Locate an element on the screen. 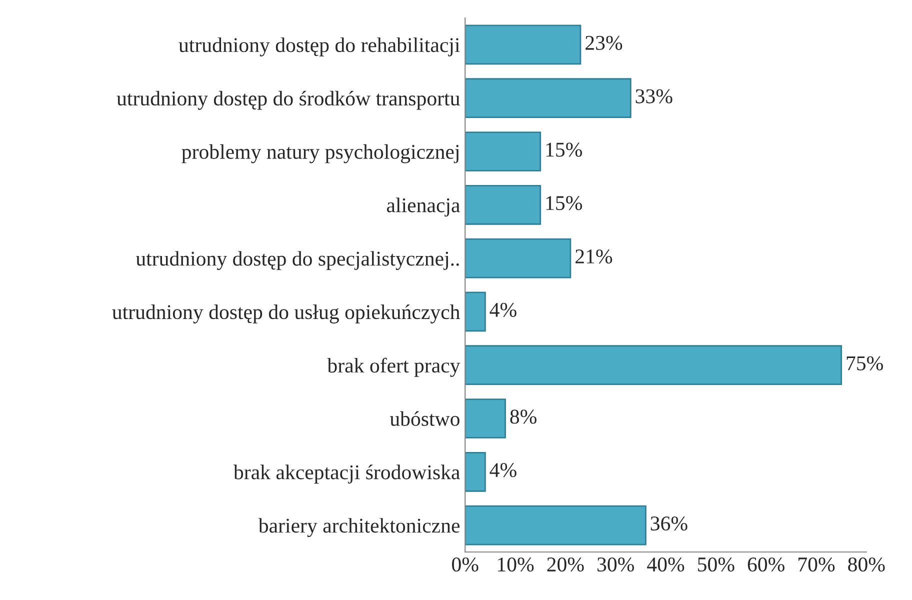  y-tick-label: bariery architektoniczne is located at coordinates (359, 528).